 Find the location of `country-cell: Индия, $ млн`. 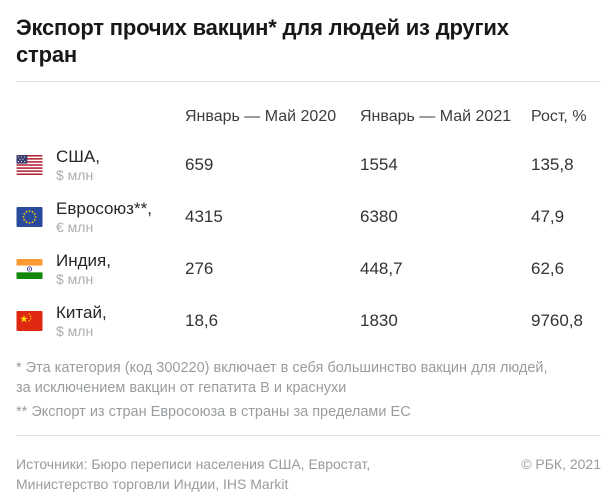

country-cell: Индия, $ млн is located at coordinates (100, 269).